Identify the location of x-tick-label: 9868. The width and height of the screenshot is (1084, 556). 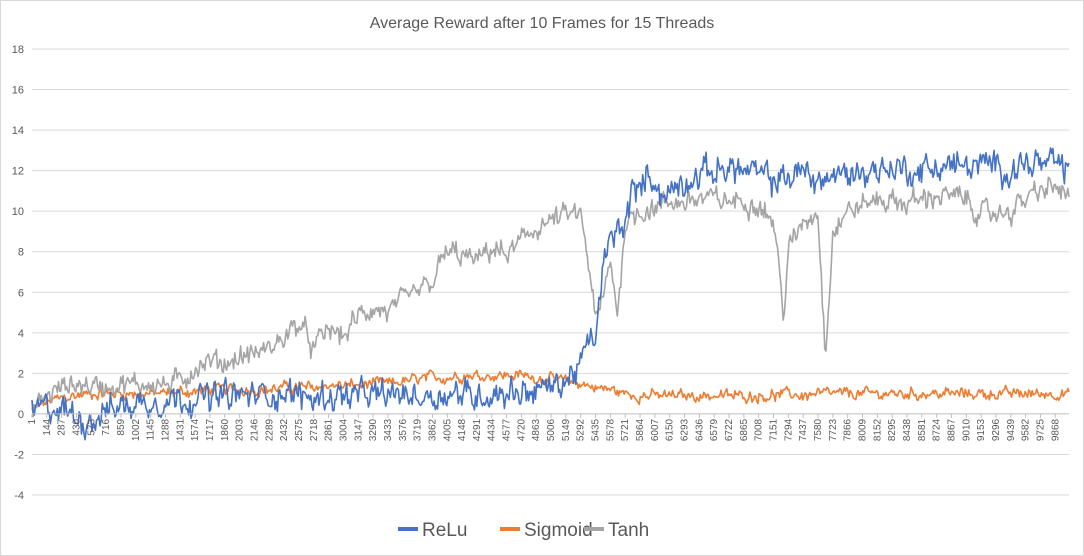
(1055, 429).